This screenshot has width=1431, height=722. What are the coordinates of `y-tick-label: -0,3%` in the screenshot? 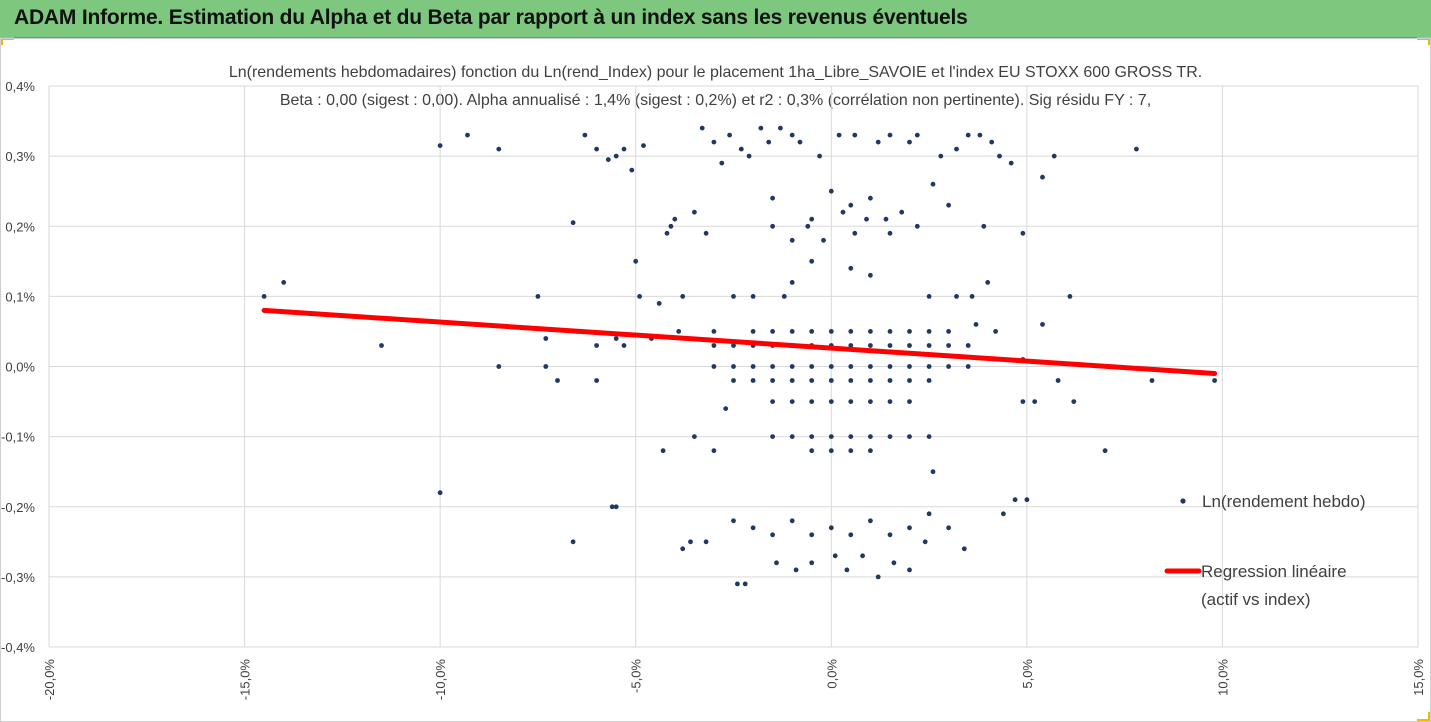 It's located at (18, 577).